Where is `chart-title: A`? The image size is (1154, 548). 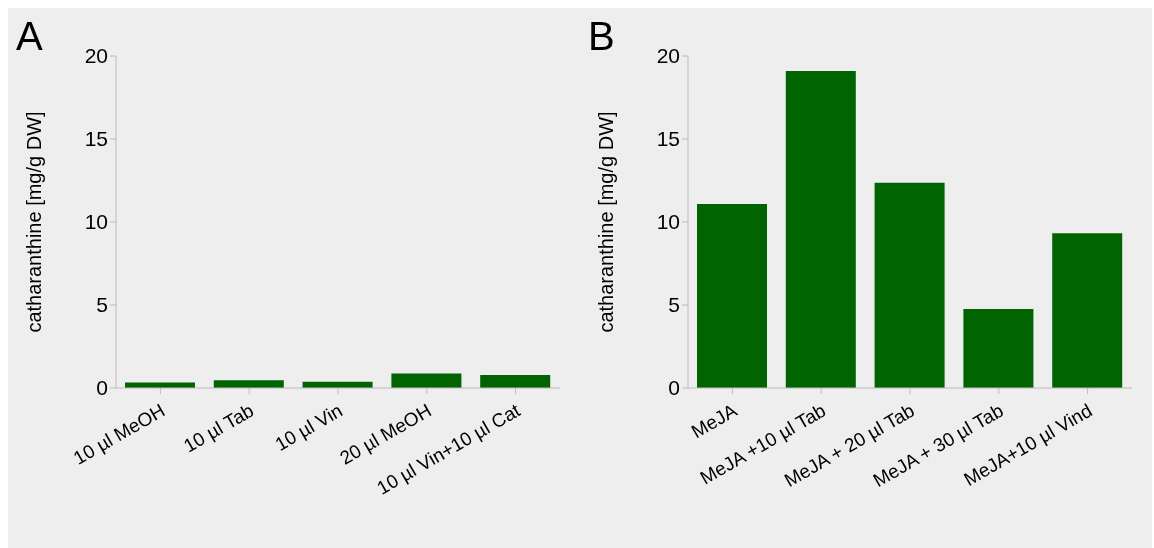 chart-title: A is located at coordinates (29, 36).